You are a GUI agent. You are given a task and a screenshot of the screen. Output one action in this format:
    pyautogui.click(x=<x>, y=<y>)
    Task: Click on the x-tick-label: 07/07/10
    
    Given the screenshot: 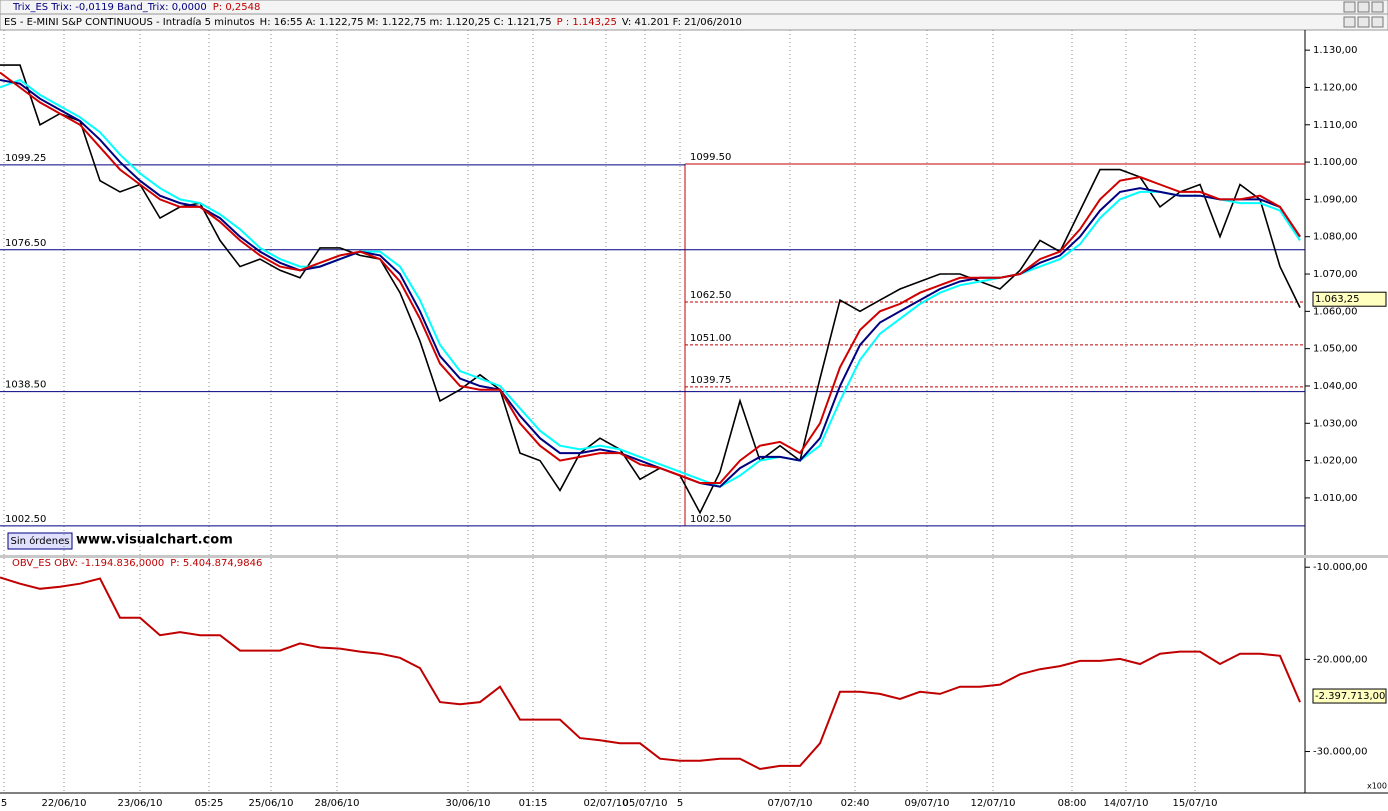 What is the action you would take?
    pyautogui.click(x=790, y=803)
    